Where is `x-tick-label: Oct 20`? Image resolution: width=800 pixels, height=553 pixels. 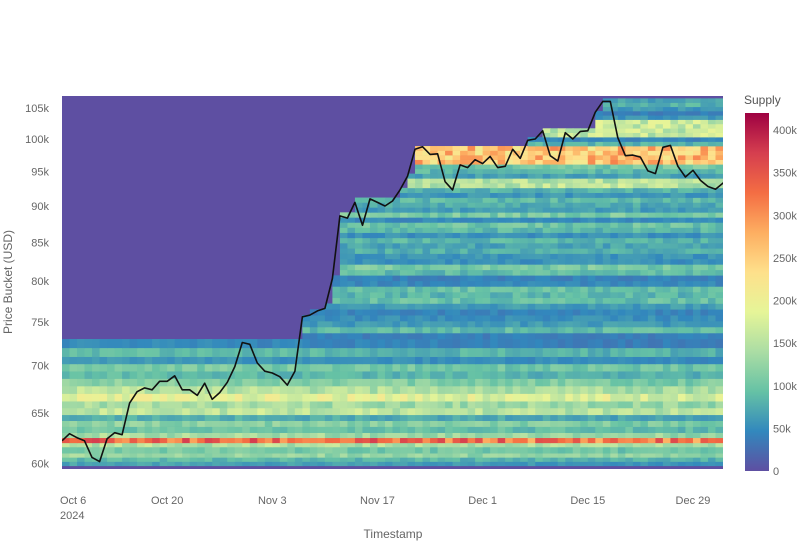
x-tick-label: Oct 20 is located at coordinates (167, 501).